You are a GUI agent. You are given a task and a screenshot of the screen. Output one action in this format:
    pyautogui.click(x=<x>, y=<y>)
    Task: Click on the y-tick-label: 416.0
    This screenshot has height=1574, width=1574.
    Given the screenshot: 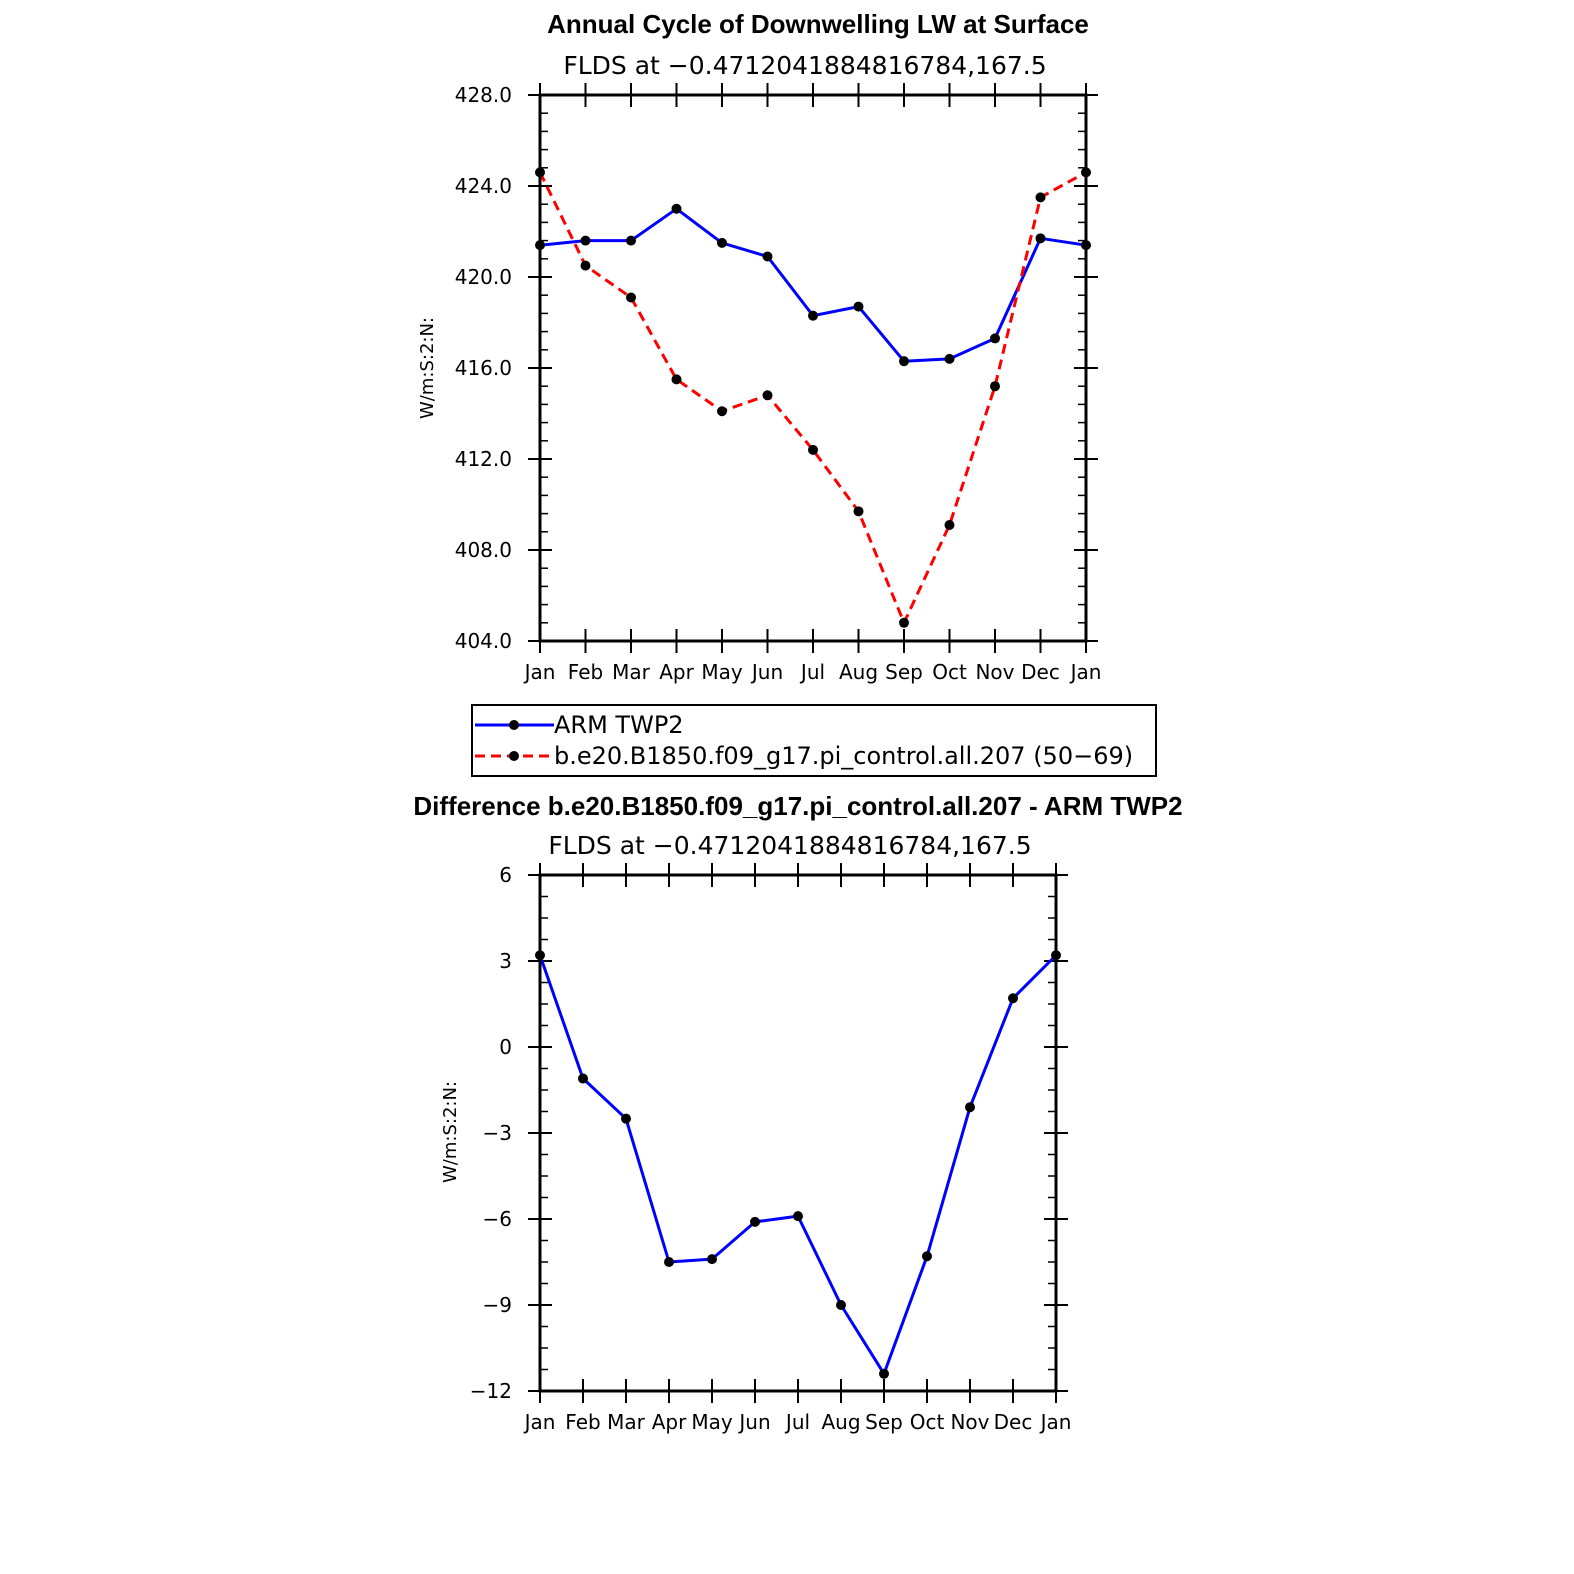 What is the action you would take?
    pyautogui.click(x=483, y=368)
    